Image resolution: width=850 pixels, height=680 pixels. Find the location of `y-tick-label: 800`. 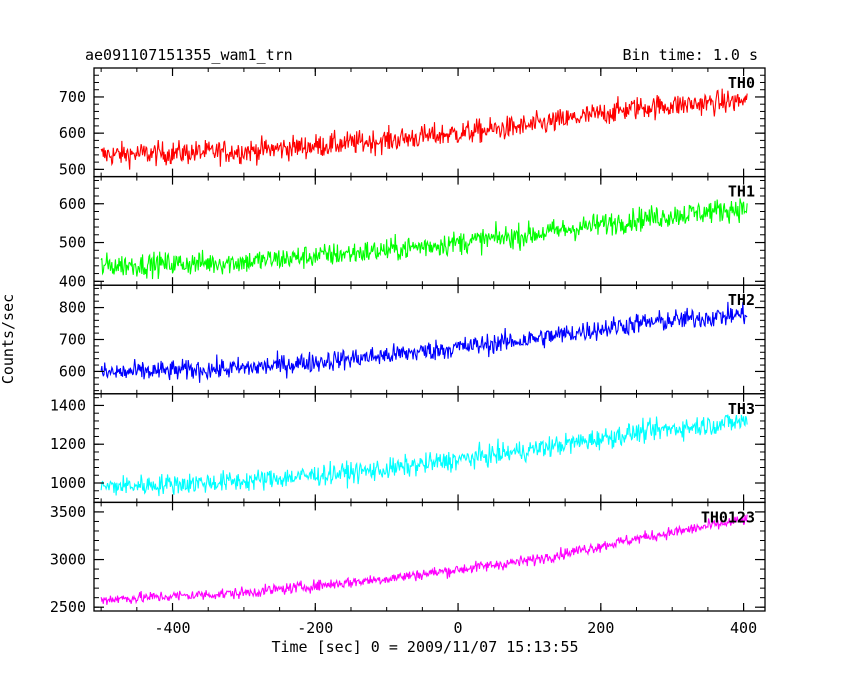

y-tick-label: 800 is located at coordinates (72, 308).